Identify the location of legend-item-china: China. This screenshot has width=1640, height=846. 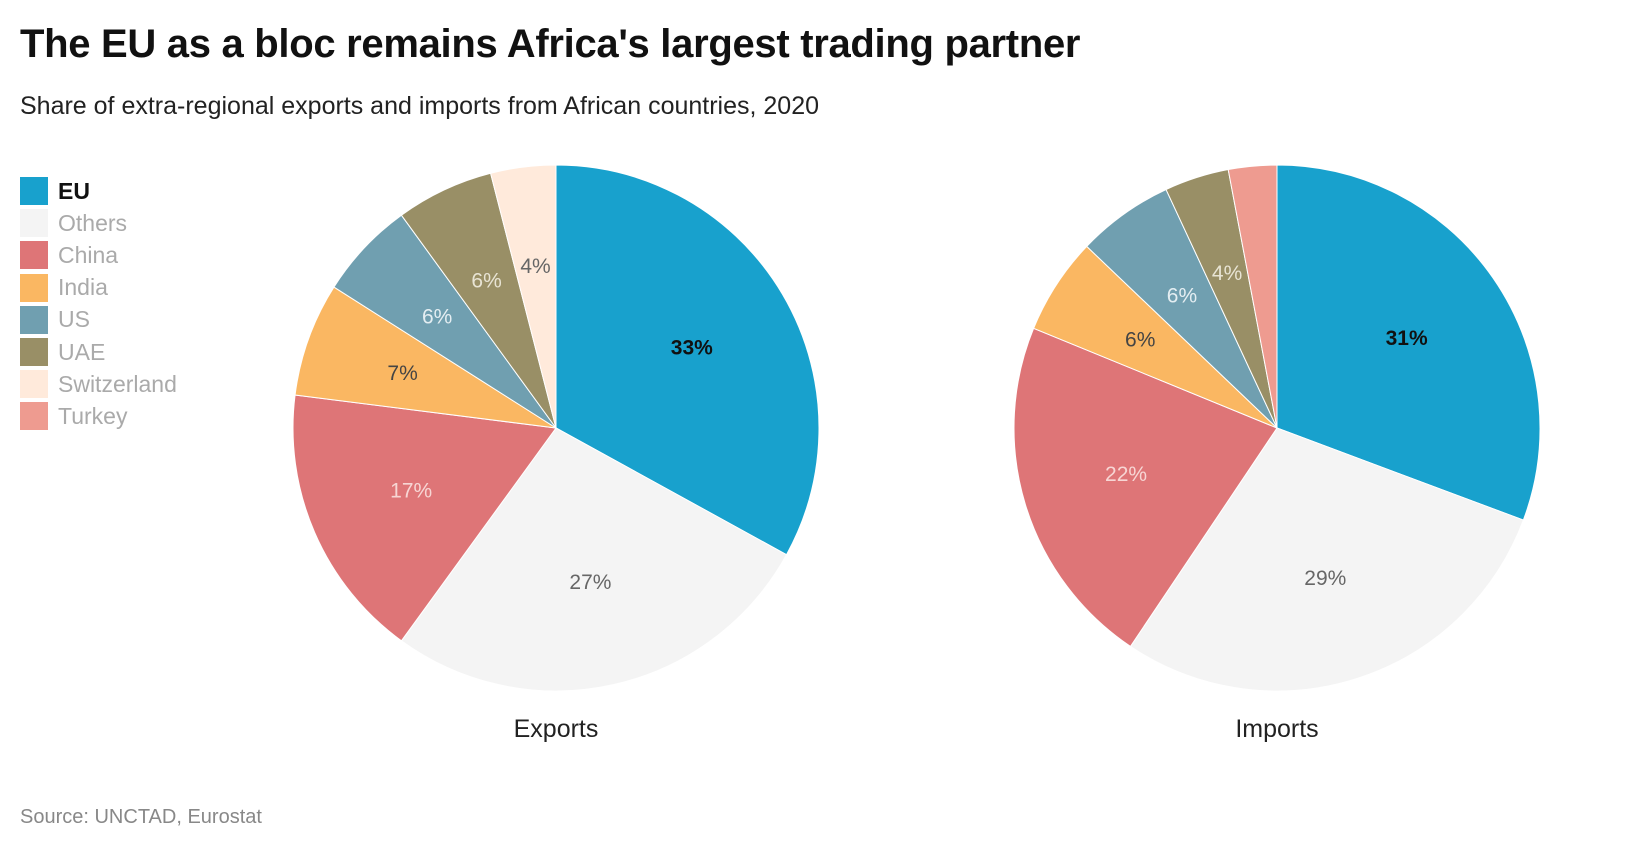
(98, 255).